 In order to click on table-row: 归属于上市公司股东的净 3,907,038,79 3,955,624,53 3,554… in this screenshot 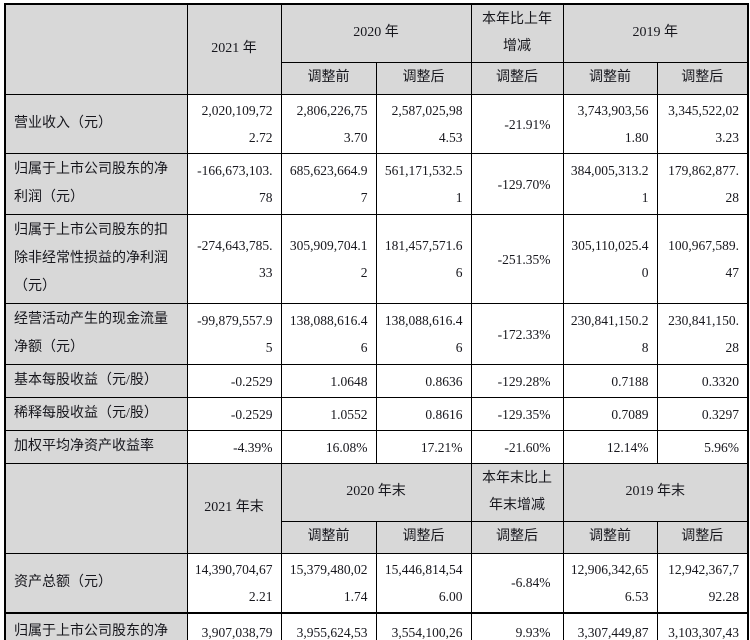, I will do `click(376, 625)`.